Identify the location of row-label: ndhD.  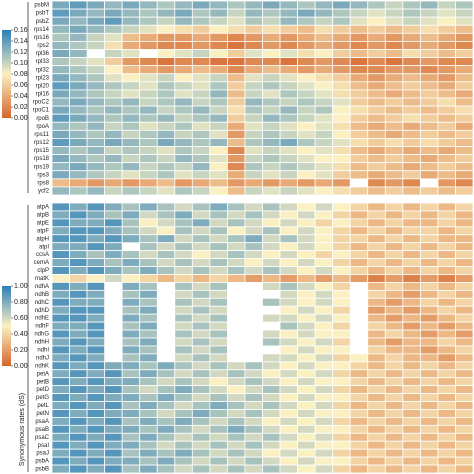
(42, 311).